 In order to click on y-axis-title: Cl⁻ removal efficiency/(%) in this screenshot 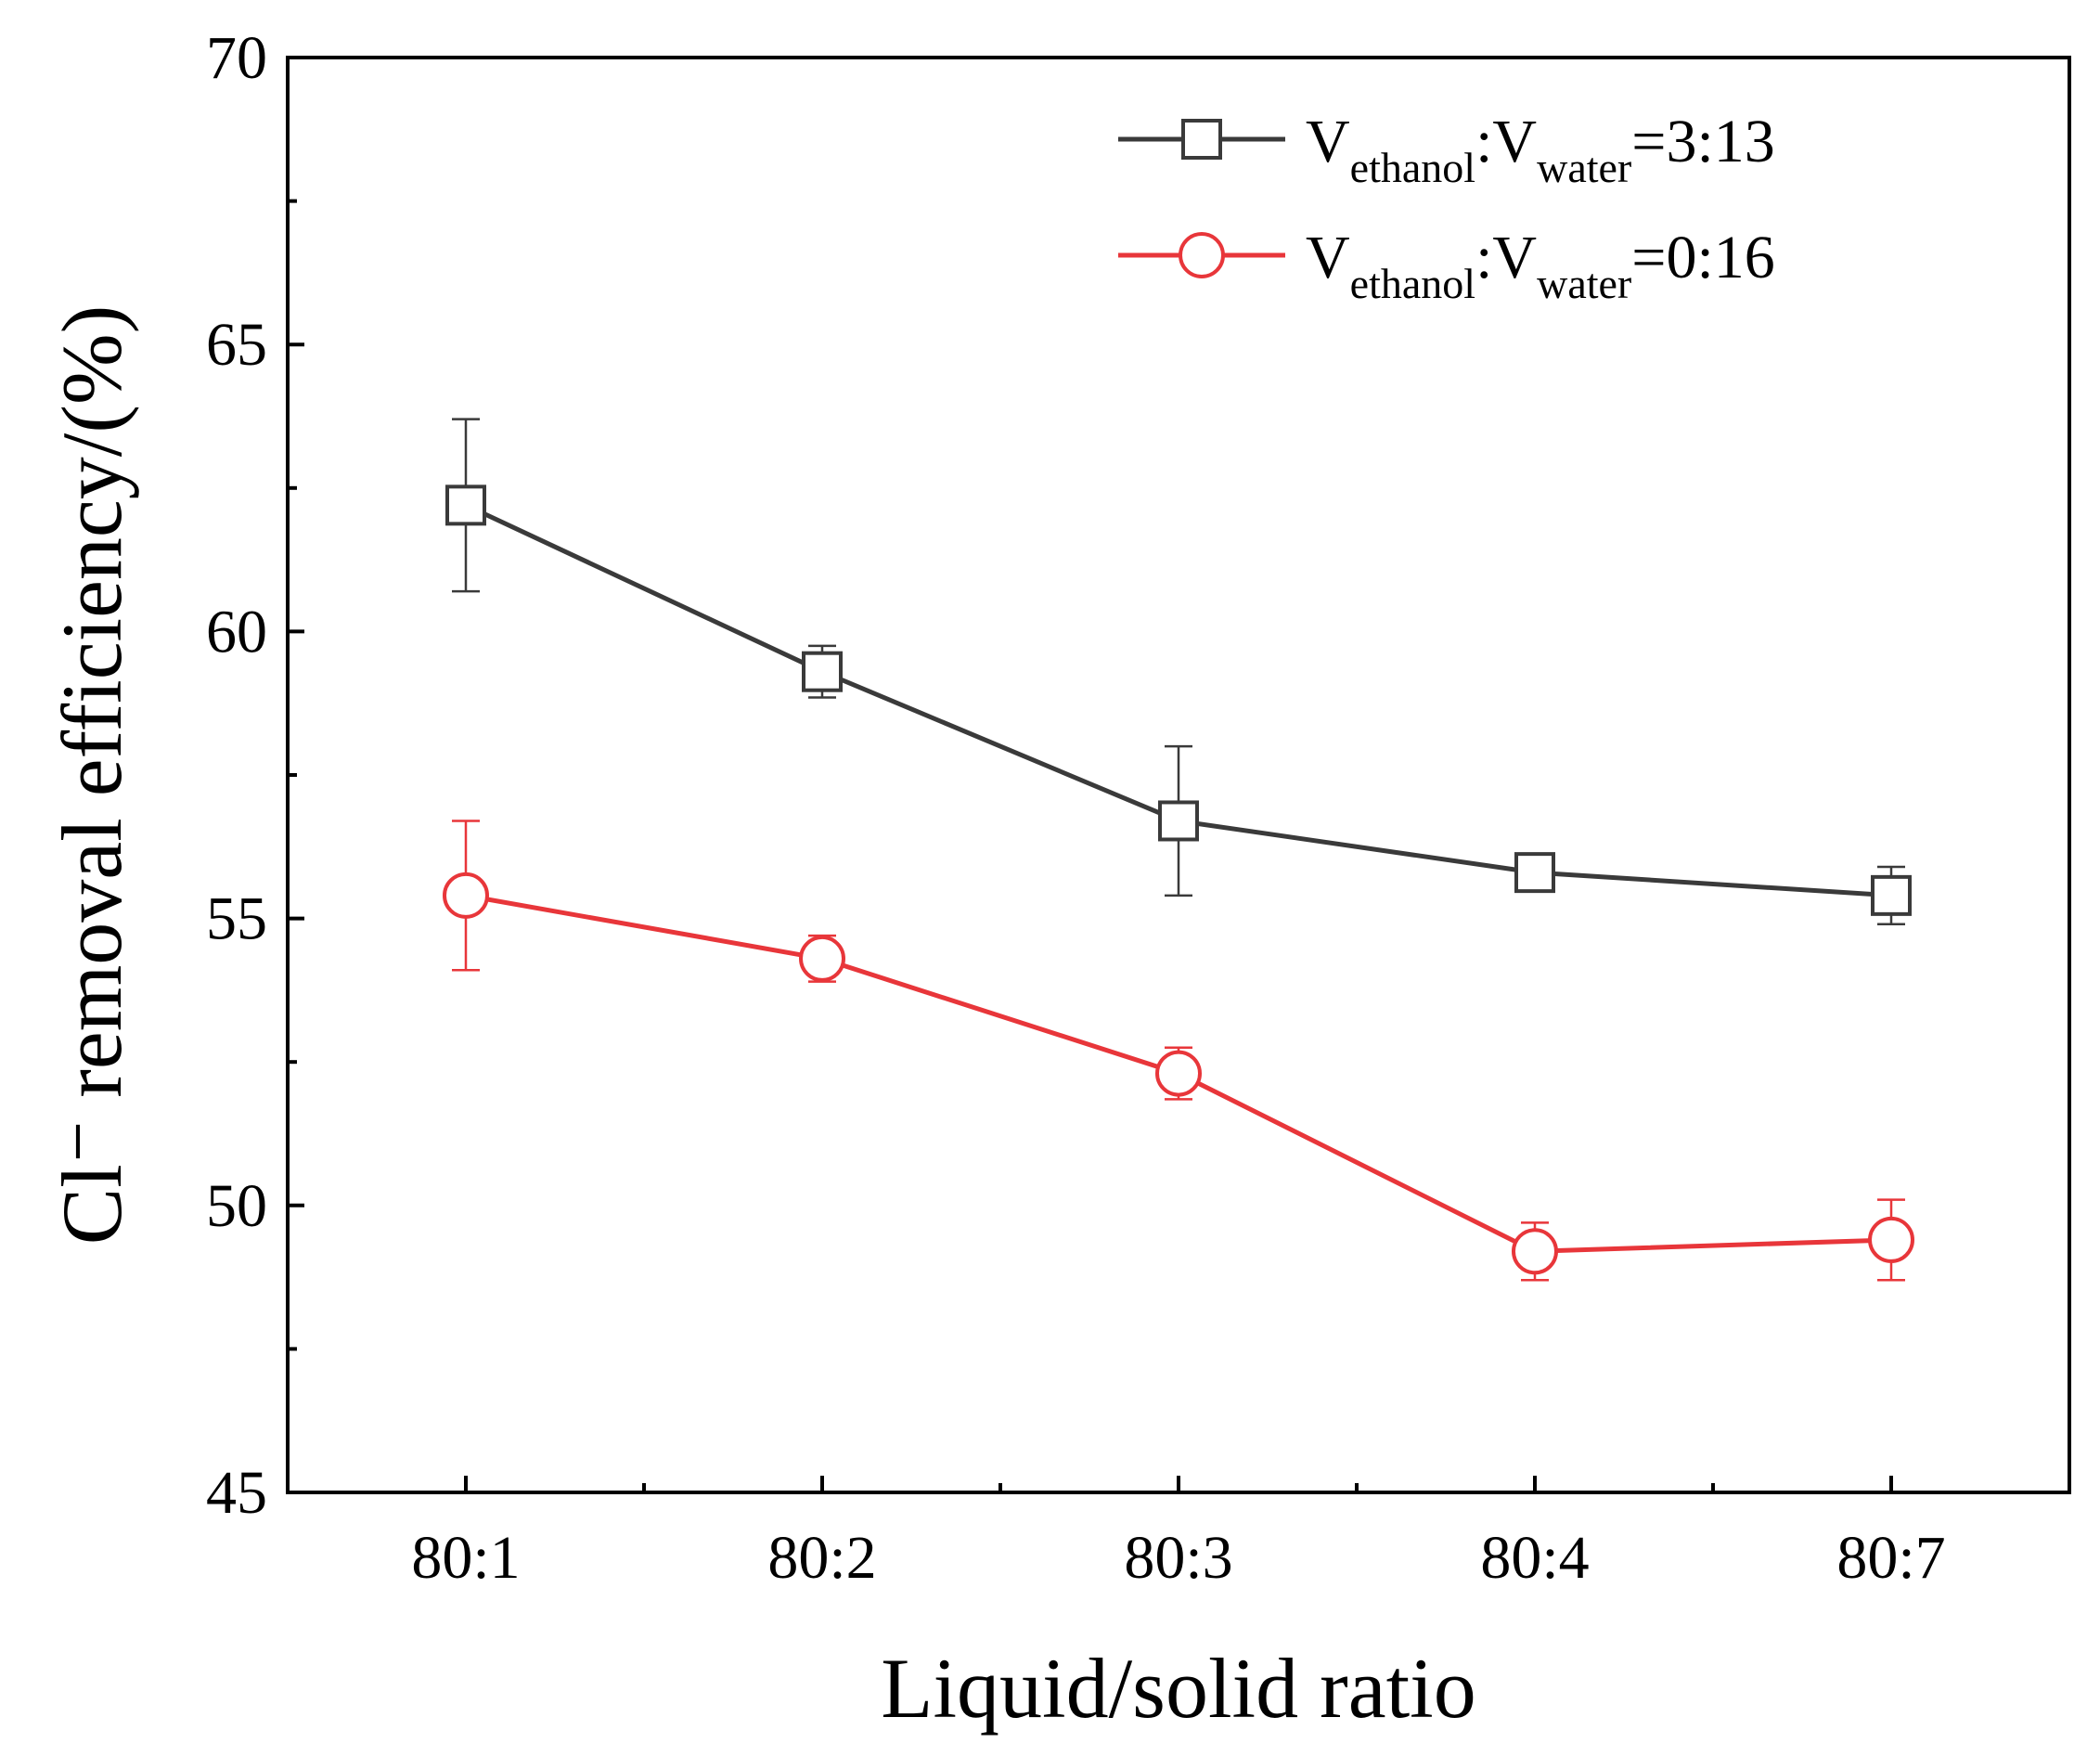, I will do `click(92, 775)`.